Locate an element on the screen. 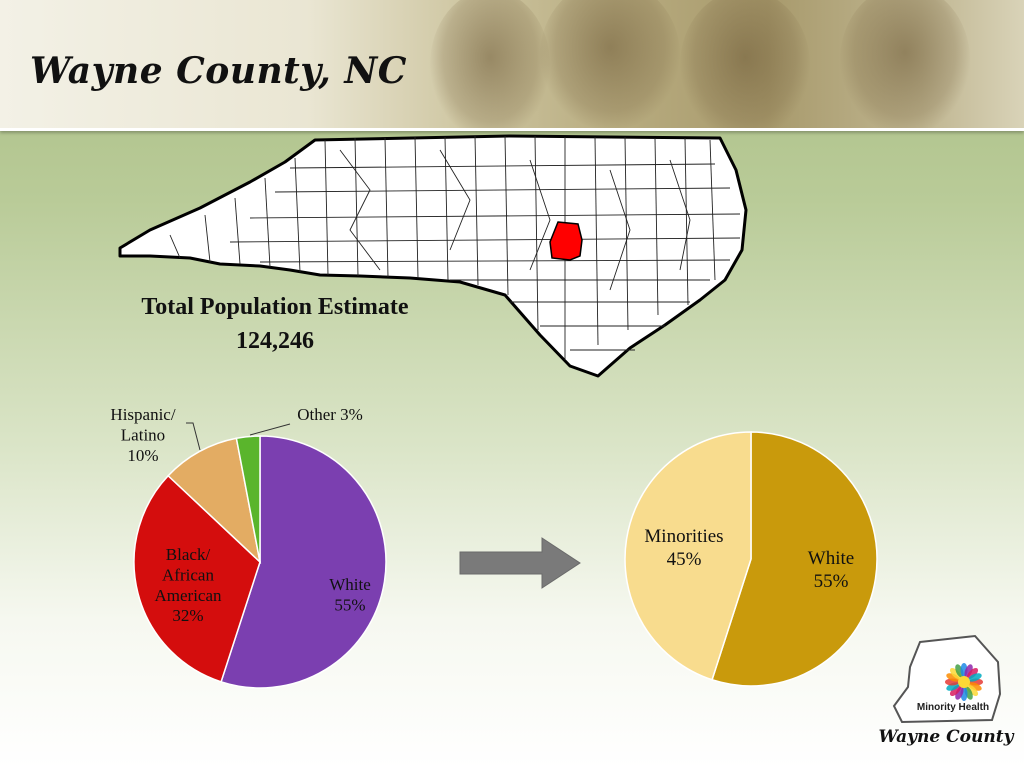 This screenshot has height=768, width=1024. slice-label-other: Other 3% is located at coordinates (330, 414).